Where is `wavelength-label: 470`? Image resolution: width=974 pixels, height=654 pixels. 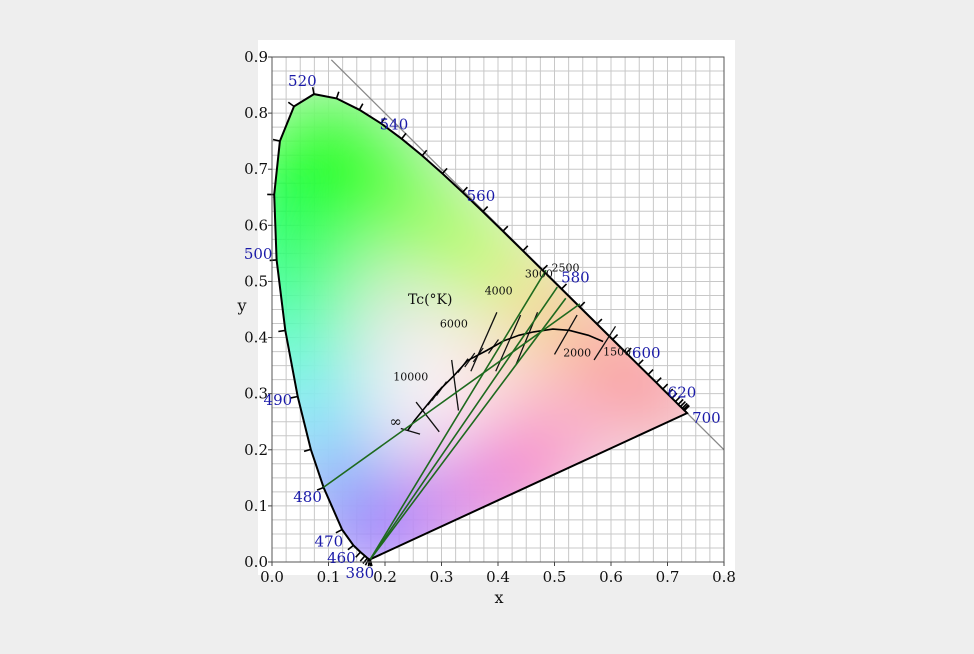 wavelength-label: 470 is located at coordinates (329, 541).